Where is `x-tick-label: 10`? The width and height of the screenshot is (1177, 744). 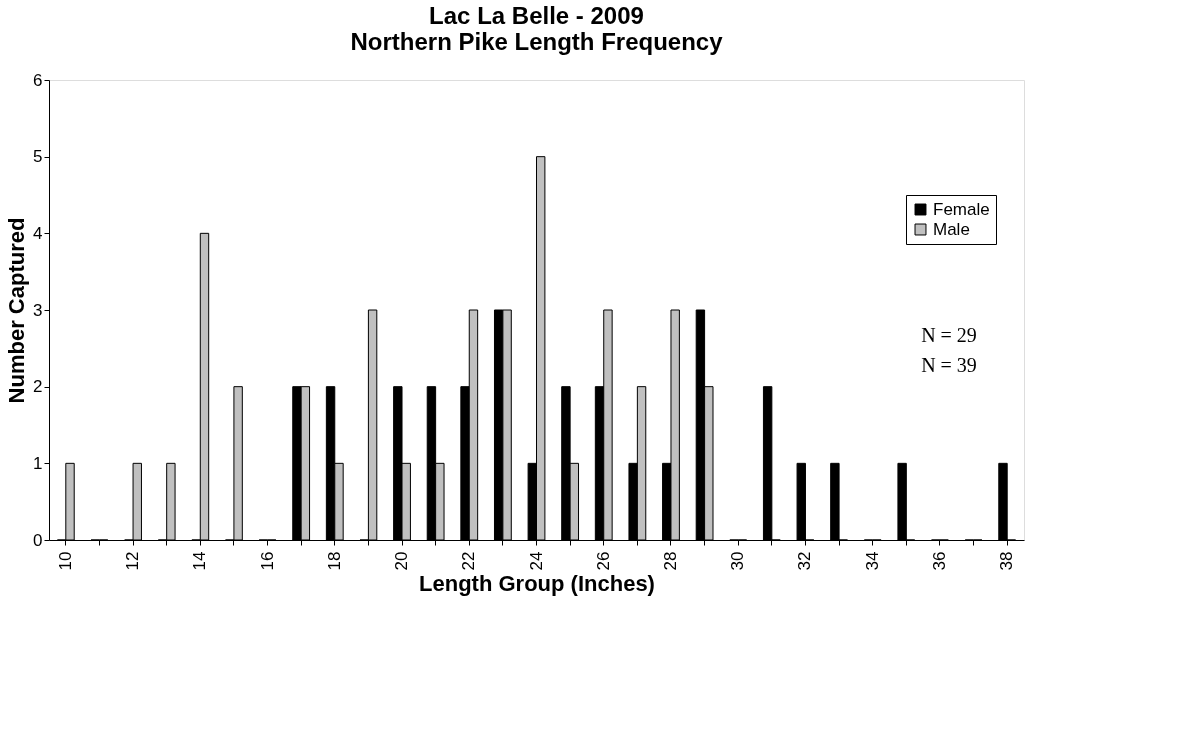 x-tick-label: 10 is located at coordinates (65, 561).